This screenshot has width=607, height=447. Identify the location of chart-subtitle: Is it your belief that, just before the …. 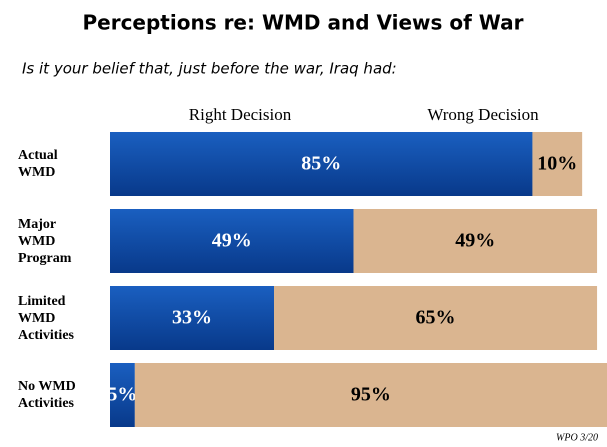
(209, 69).